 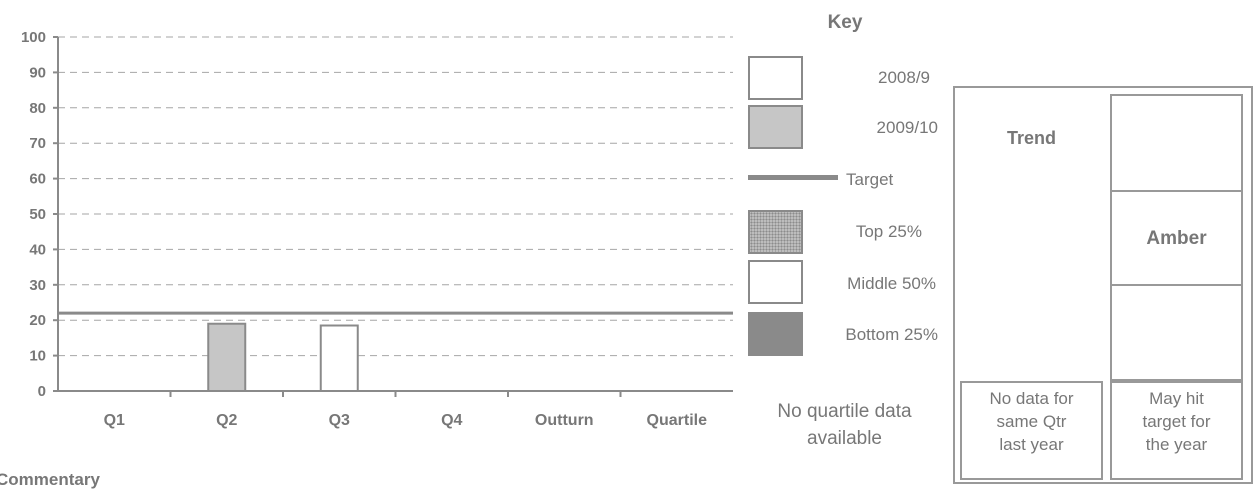 I want to click on y-tick-label: 0, so click(x=42, y=391).